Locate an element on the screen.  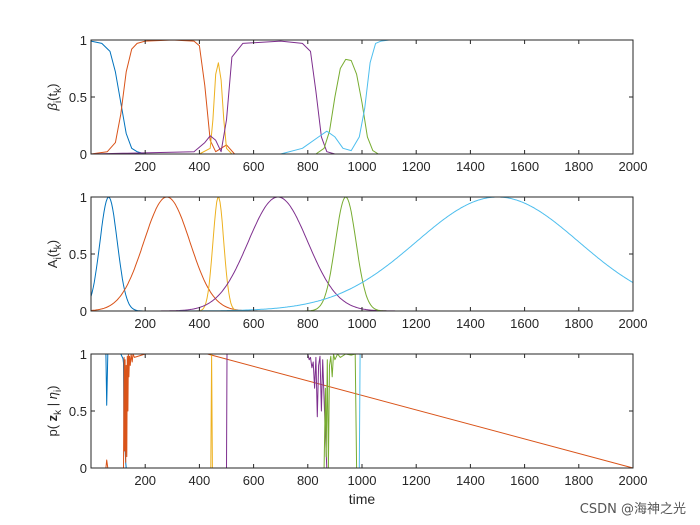
activation-xtick-label: 1200 is located at coordinates (416, 323).